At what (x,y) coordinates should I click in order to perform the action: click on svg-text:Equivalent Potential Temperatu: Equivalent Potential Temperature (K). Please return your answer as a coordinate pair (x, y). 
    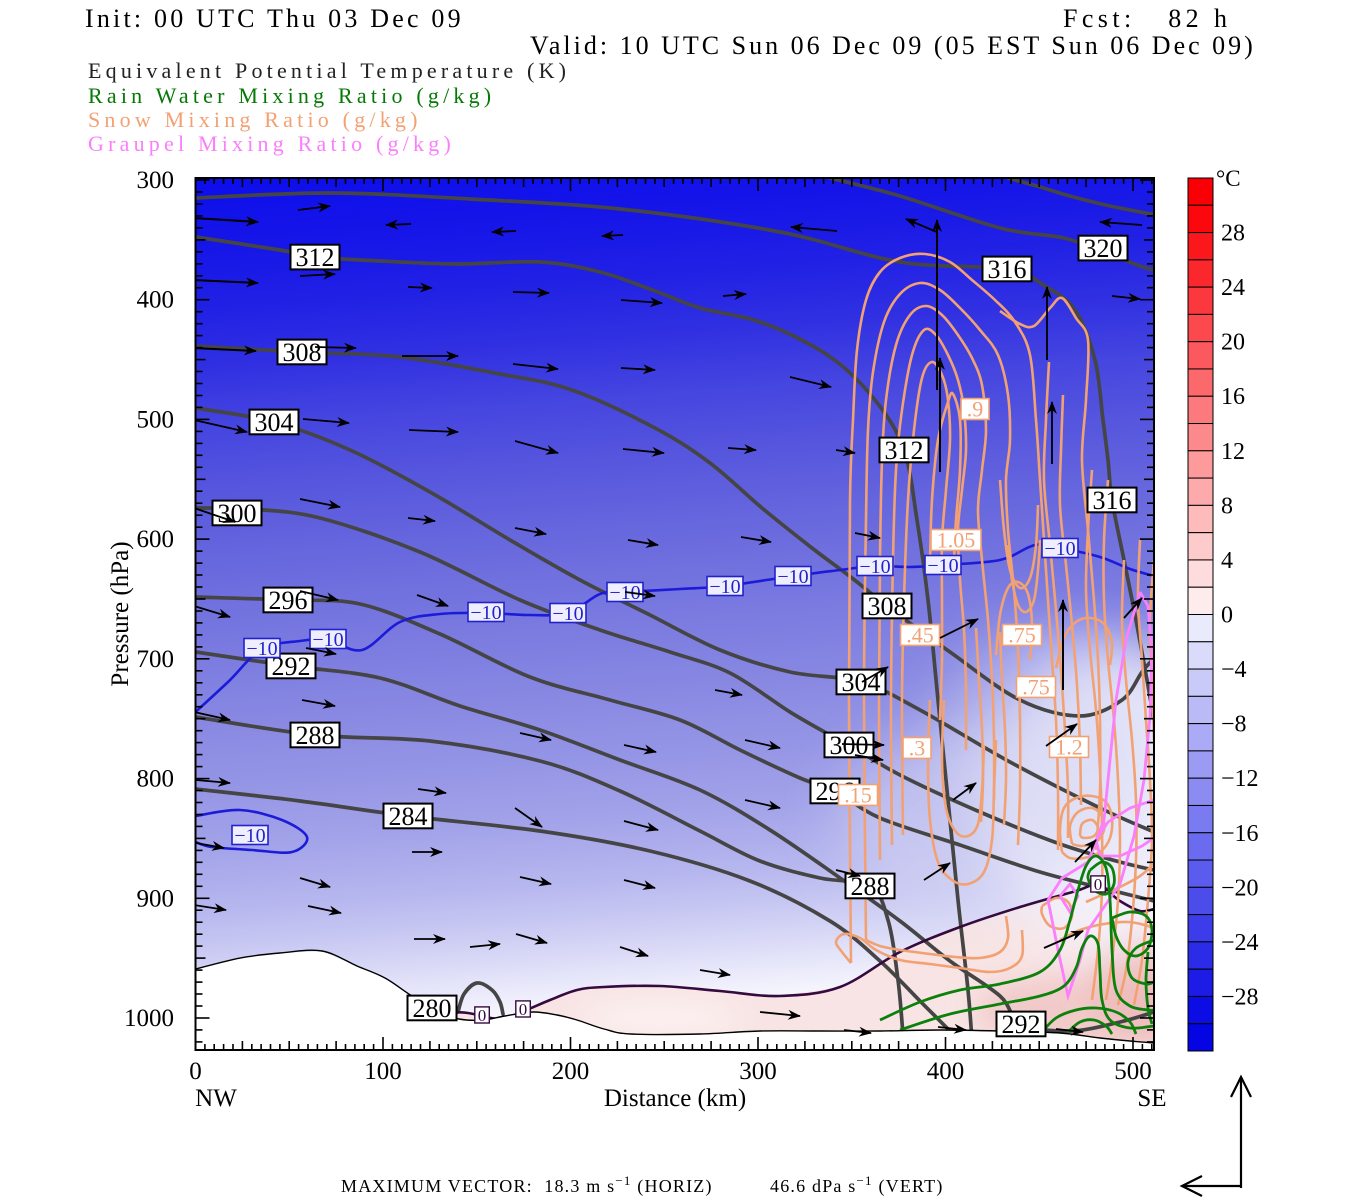
    Looking at the image, I should click on (329, 70).